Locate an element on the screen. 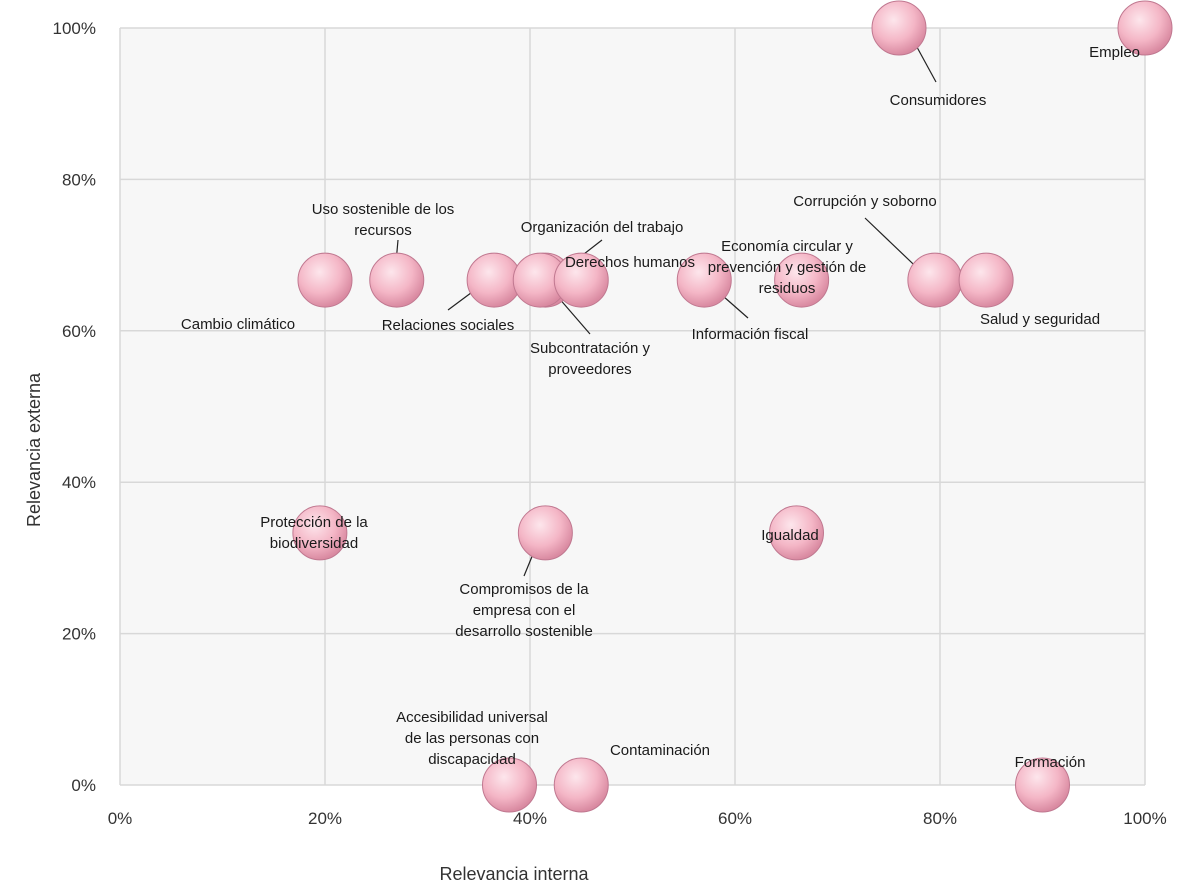  point-label-line: de las personas con is located at coordinates (472, 738).